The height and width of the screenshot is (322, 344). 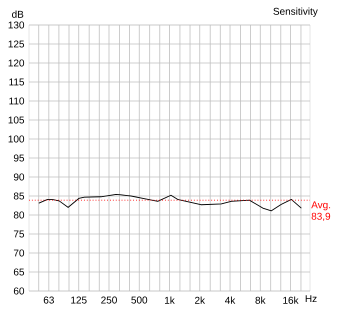 What do you see at coordinates (16, 82) in the screenshot?
I see `y-tick-label: 115` at bounding box center [16, 82].